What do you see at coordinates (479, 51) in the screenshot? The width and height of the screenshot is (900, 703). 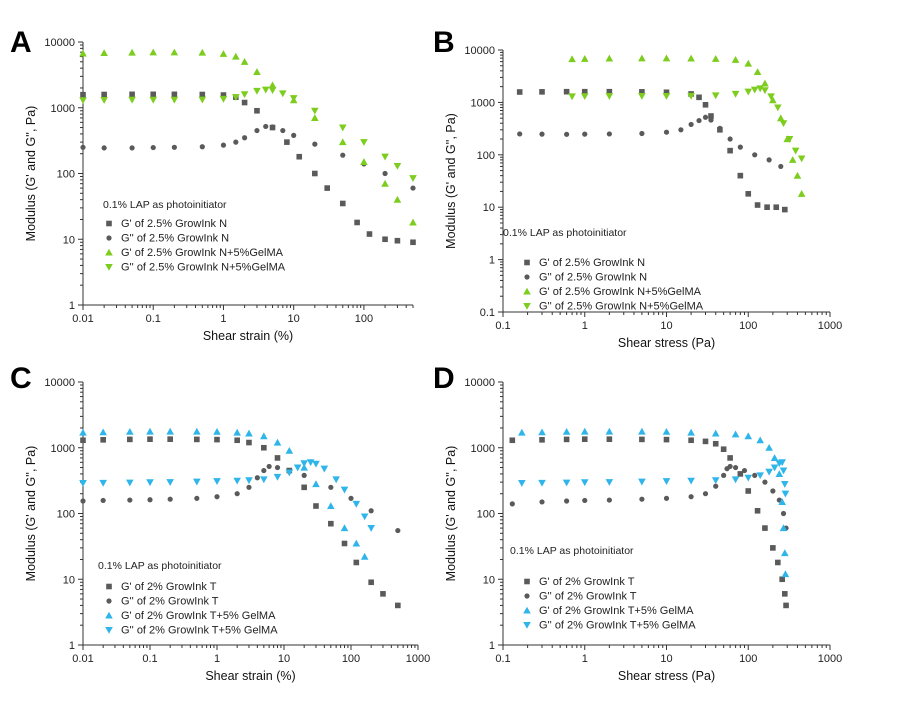 I see `y-tick-label: 10000` at bounding box center [479, 51].